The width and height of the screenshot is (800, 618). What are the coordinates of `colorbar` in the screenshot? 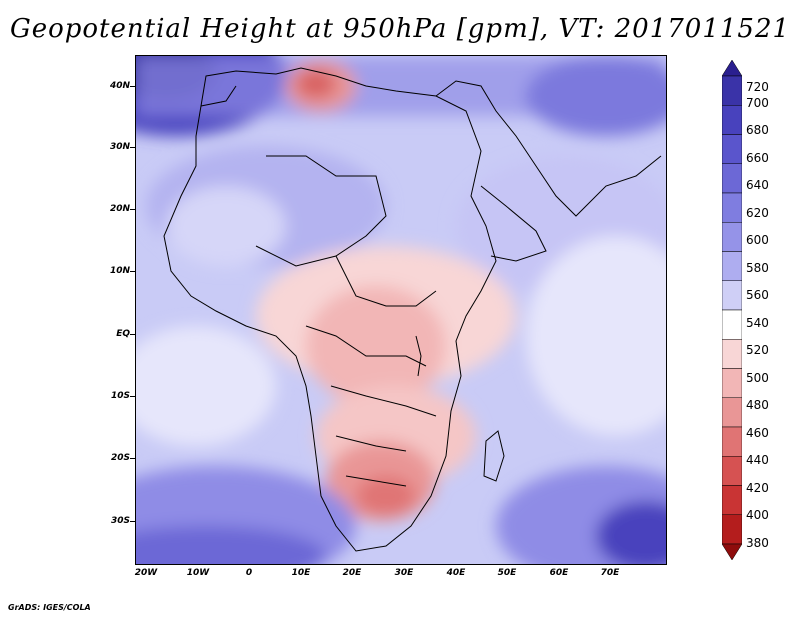 It's located at (732, 310).